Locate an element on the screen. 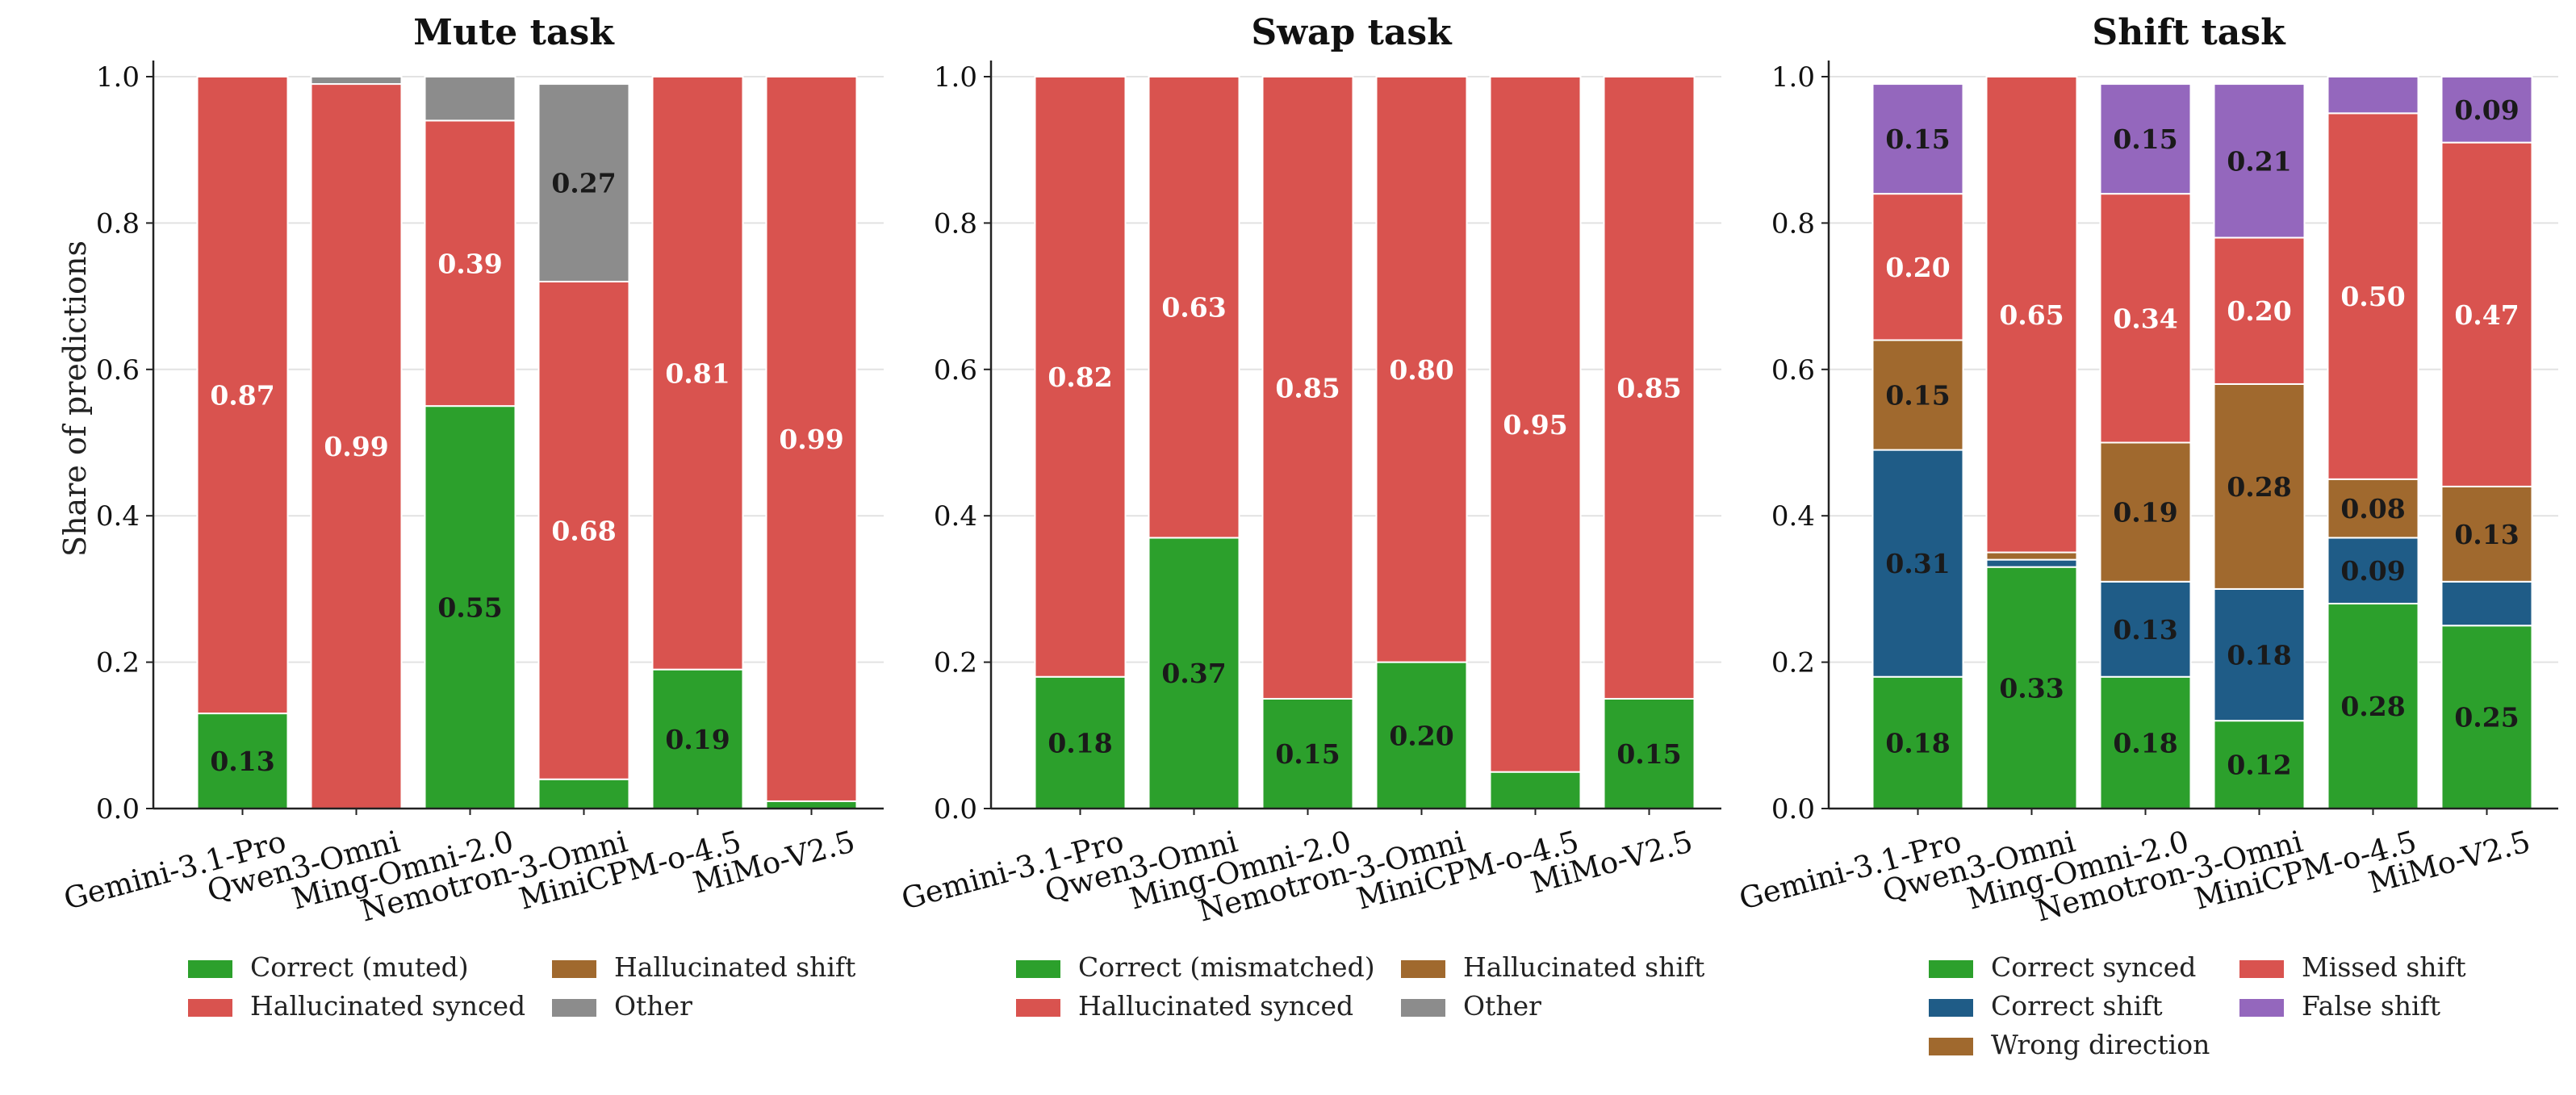 This screenshot has height=1095, width=2576. data-label: 0.95 is located at coordinates (1535, 425).